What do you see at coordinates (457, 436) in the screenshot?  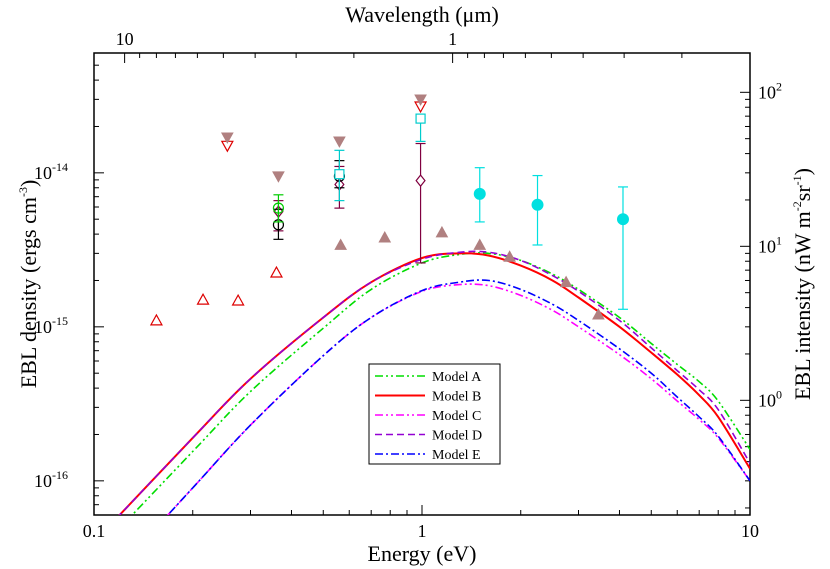 I see `legend-label-model-d: Model D` at bounding box center [457, 436].